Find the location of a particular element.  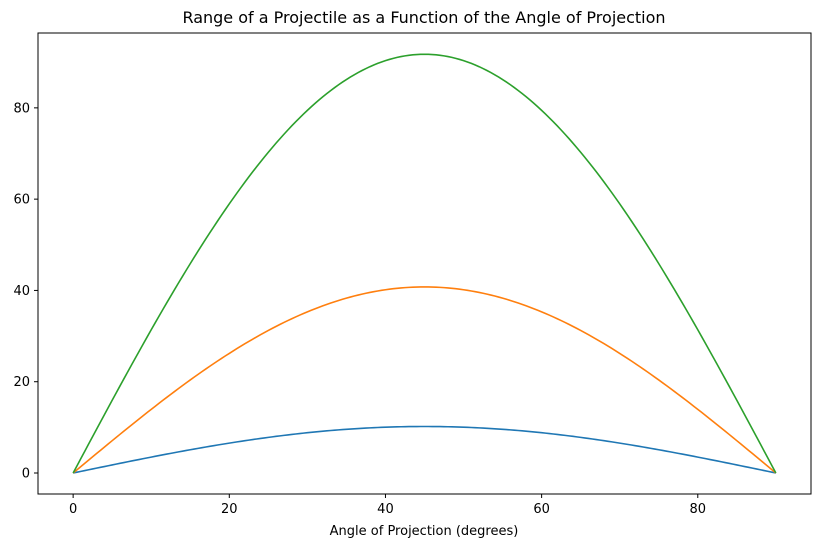

x-tick-label: 40 is located at coordinates (385, 509).